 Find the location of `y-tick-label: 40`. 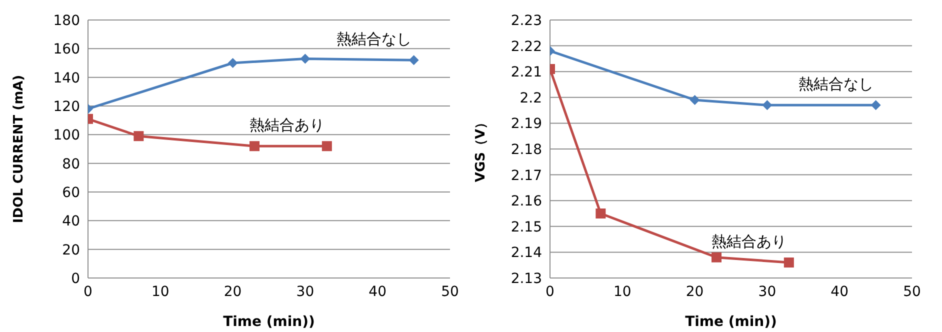

y-tick-label: 40 is located at coordinates (71, 222).